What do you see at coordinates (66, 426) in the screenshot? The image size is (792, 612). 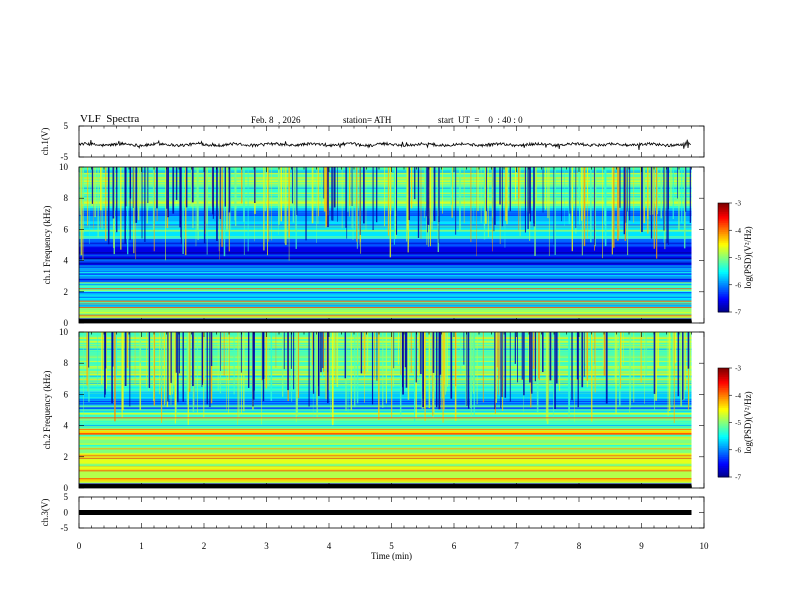 I see `spec2-ytick-label: 4` at bounding box center [66, 426].